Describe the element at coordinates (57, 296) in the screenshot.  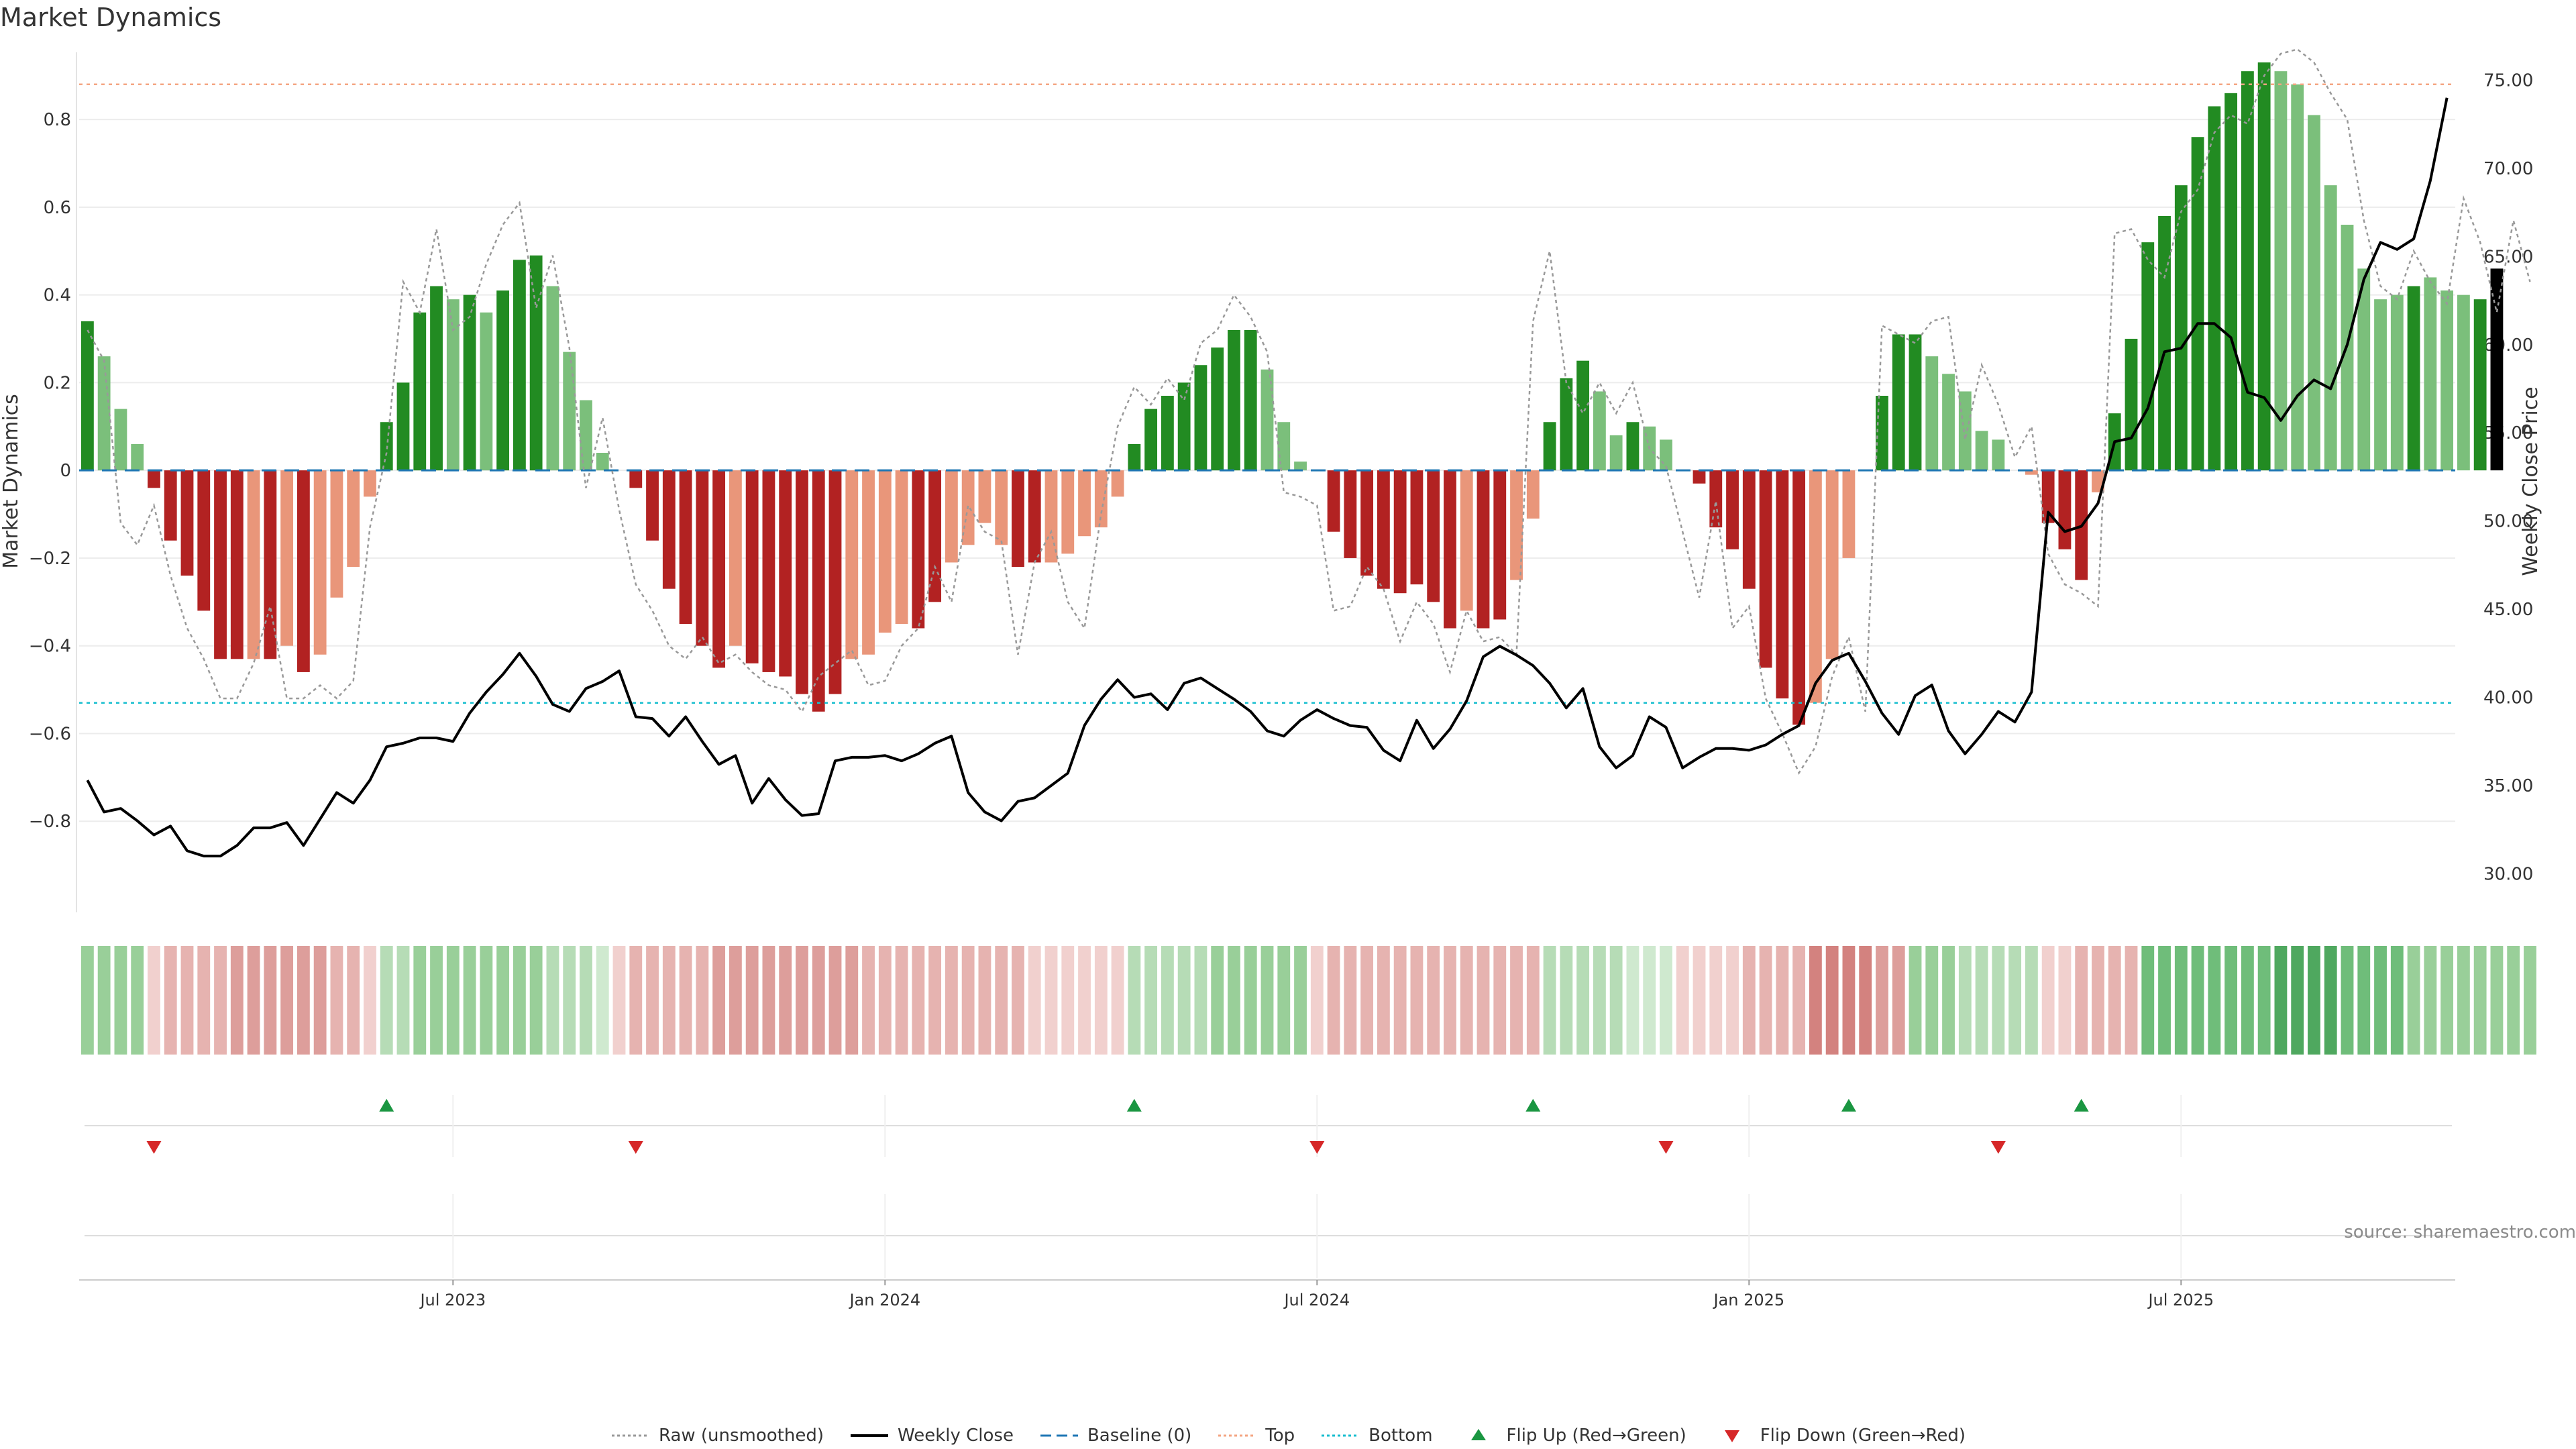
I see `y-tick-label: 0.4` at that location.